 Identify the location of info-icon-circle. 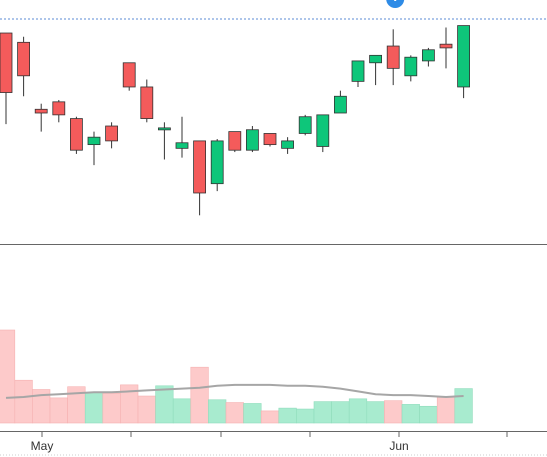
(395, 4).